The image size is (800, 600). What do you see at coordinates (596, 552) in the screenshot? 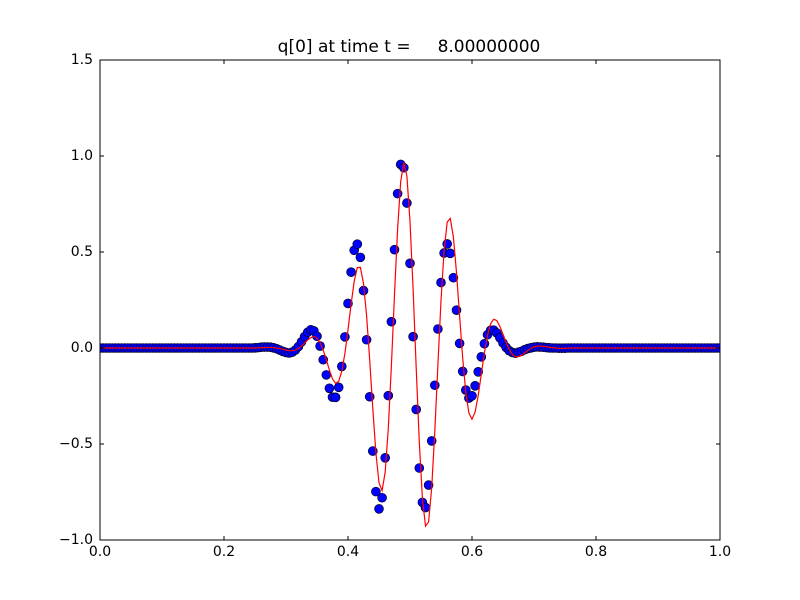
I see `x-tick-label: 0.8` at bounding box center [596, 552].